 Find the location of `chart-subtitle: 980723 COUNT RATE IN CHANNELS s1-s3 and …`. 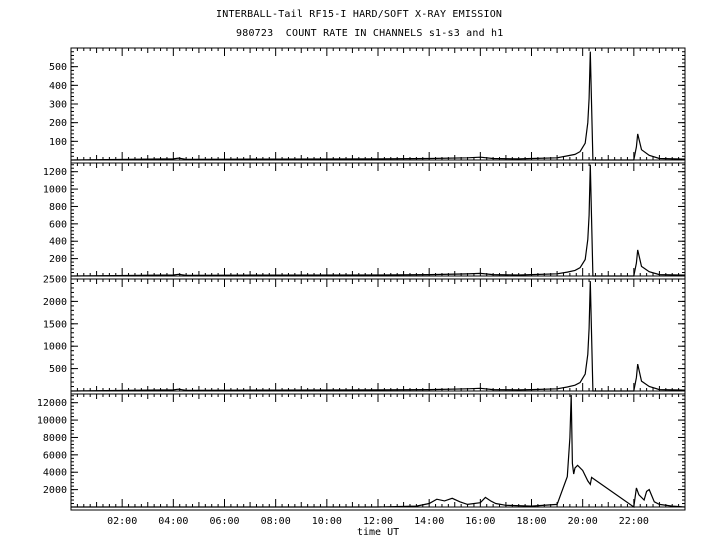

chart-subtitle: 980723 COUNT RATE IN CHANNELS s1-s3 and … is located at coordinates (370, 33).